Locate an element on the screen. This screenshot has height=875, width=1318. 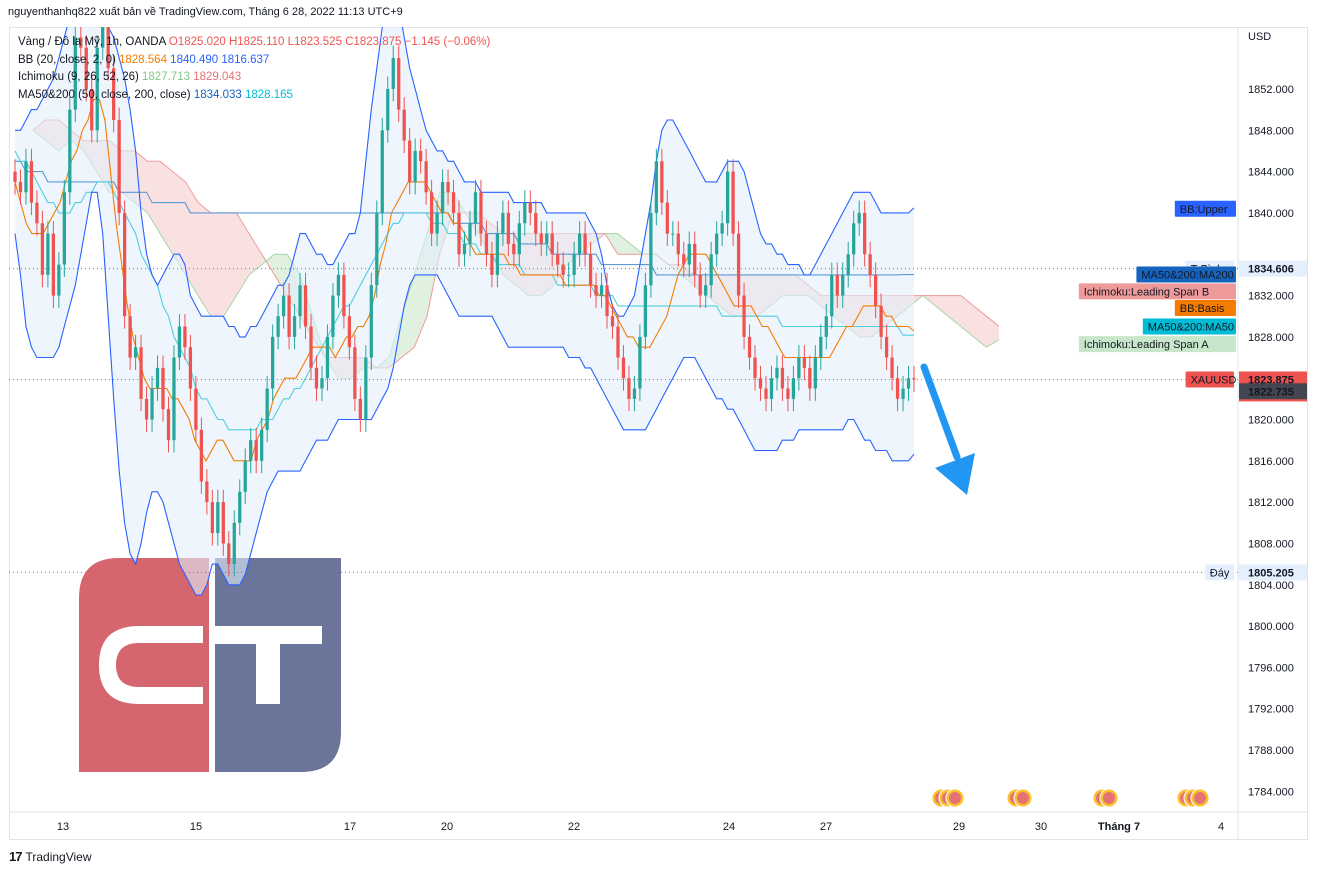
ma50-value: 1828.165 is located at coordinates (268, 94).